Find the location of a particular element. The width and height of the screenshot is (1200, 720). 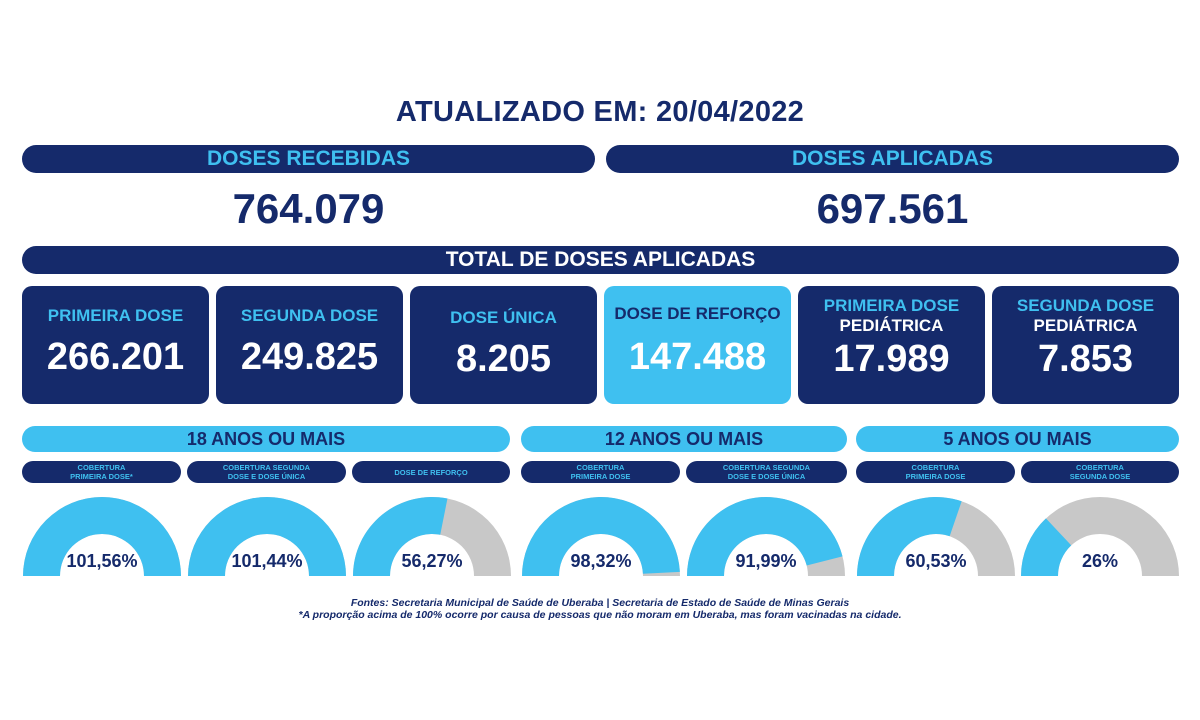

gauge-value-6: 26% is located at coordinates (1100, 561).